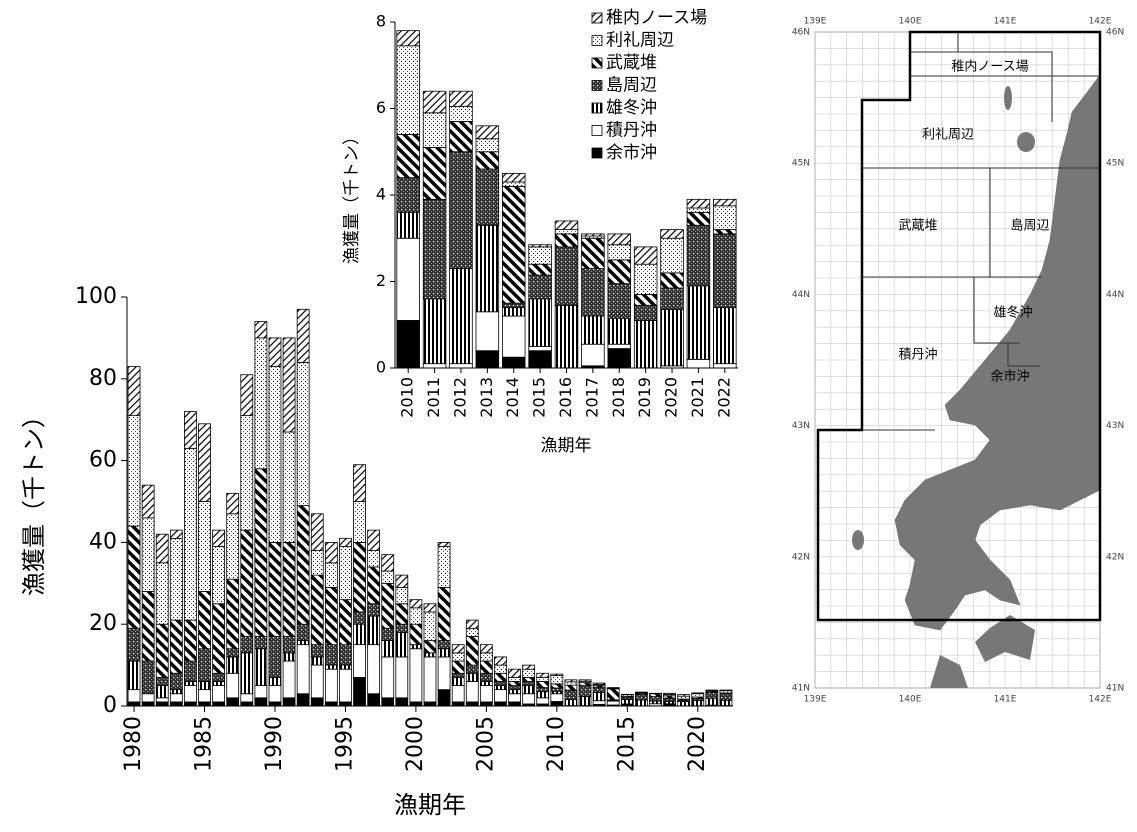 This screenshot has height=832, width=1137. I want to click on lat-label: 44N, so click(801, 295).